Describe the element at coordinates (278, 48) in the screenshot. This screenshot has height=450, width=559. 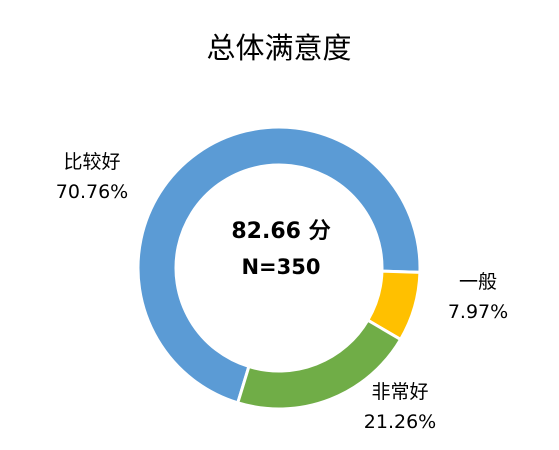
I see `chart-title: 总体满意度` at that location.